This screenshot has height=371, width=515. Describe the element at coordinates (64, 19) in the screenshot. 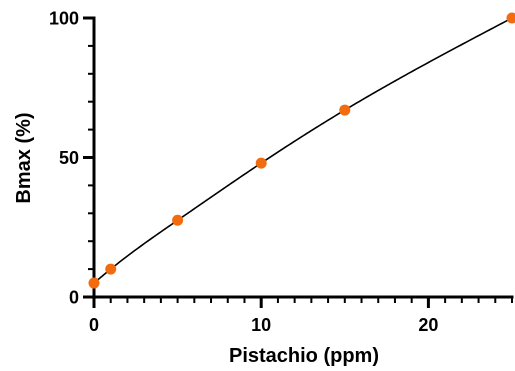

I see `y-tick-label: 100` at that location.